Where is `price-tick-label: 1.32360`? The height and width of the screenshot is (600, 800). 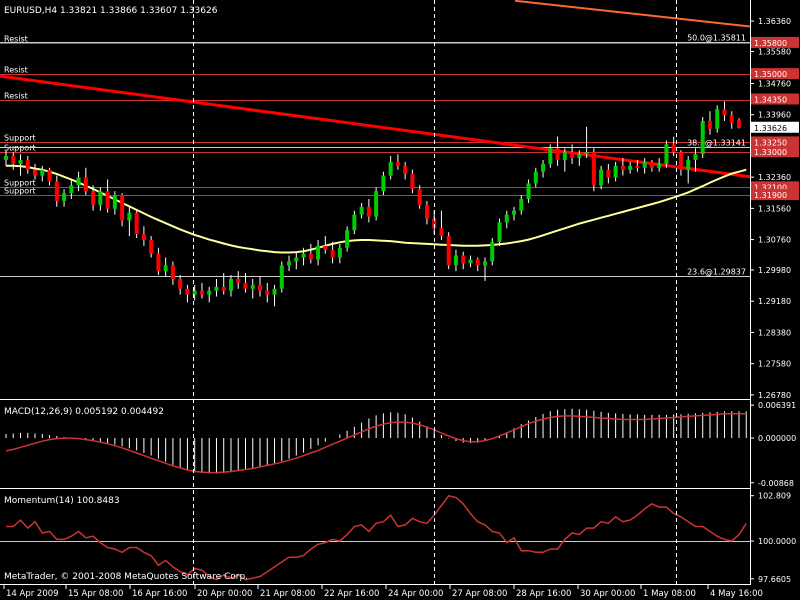
price-tick-label: 1.32360 is located at coordinates (774, 177).